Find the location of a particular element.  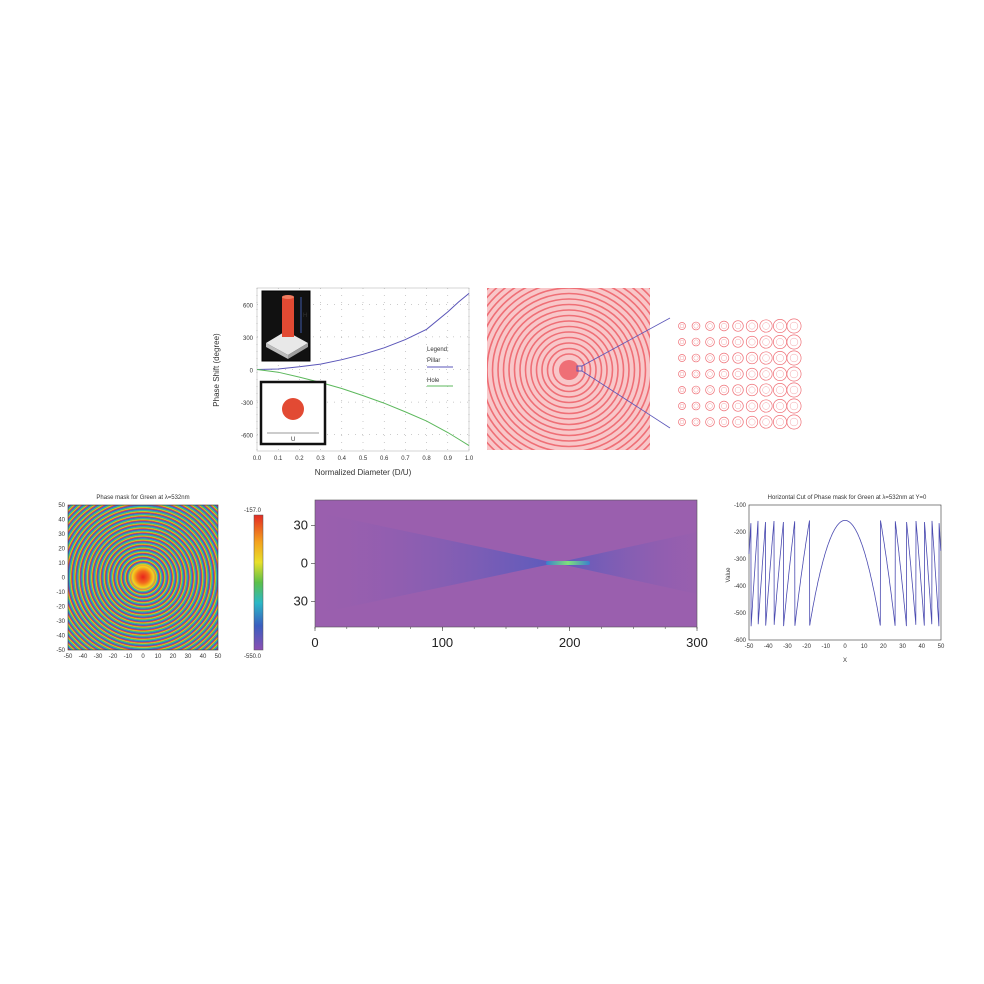

hc-y-tick: -400 is located at coordinates (740, 587).